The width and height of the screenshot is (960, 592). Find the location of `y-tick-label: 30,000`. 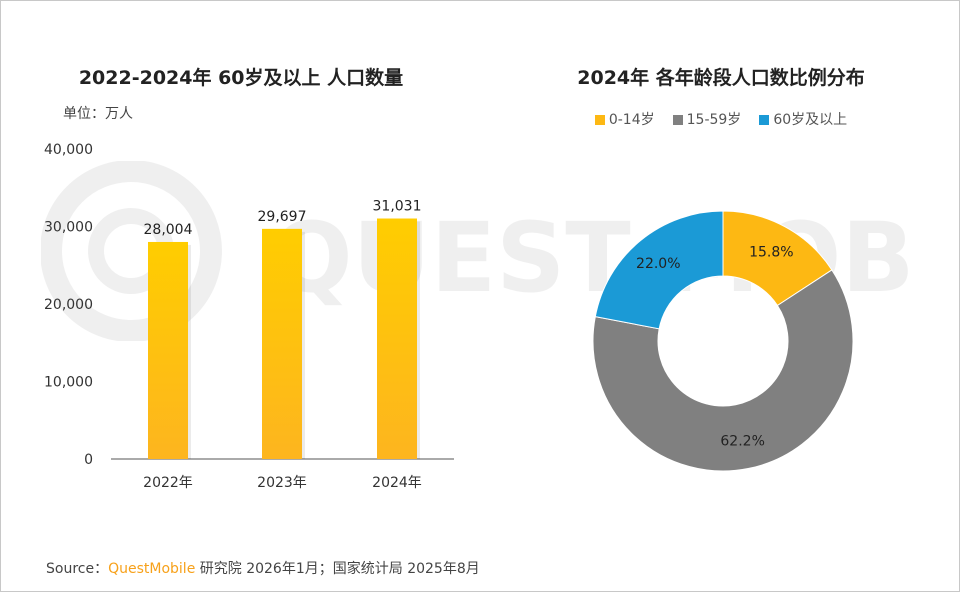

y-tick-label: 30,000 is located at coordinates (68, 228).